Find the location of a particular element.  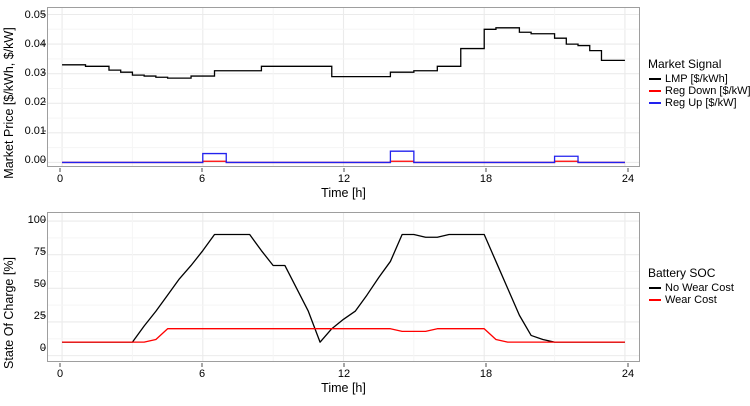

legend-item-no-wear-cost: No Wear Cost is located at coordinates (691, 288).